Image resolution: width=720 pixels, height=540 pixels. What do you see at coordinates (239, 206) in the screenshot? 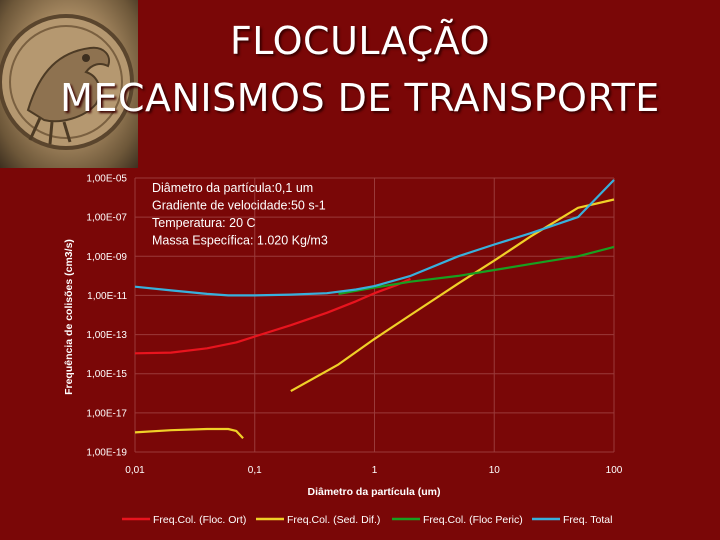
I see `annotation-line: Gradiente de velocidade:50 s-1` at bounding box center [239, 206].